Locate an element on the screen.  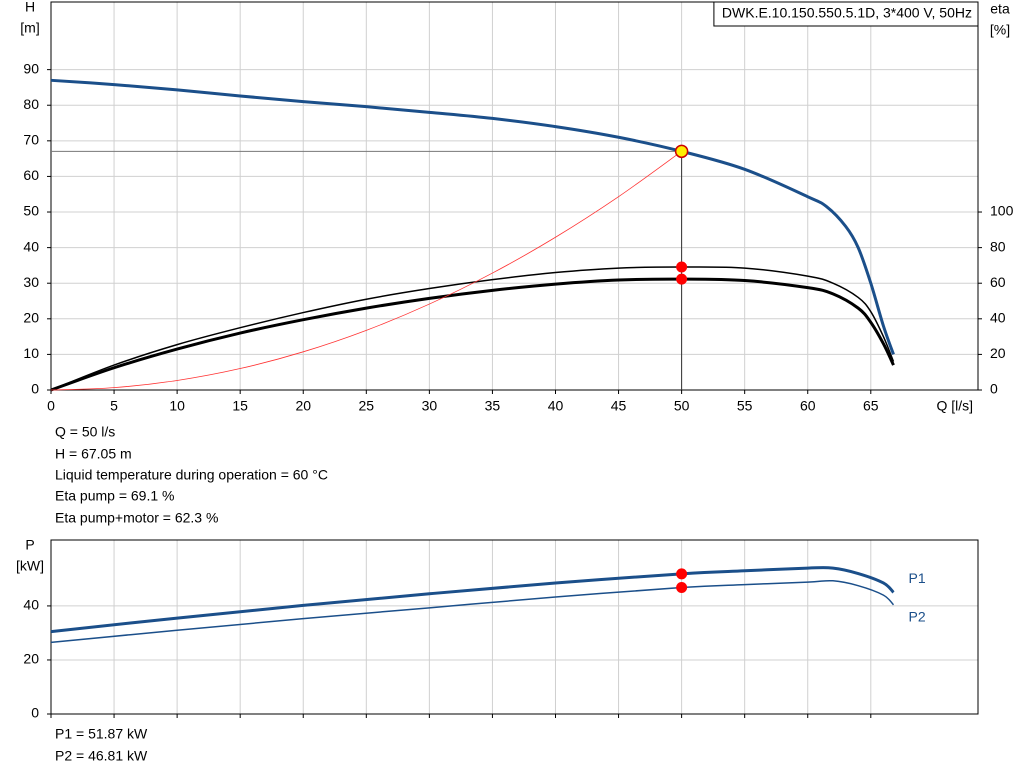
x-tick-label: 20 is located at coordinates (303, 406).